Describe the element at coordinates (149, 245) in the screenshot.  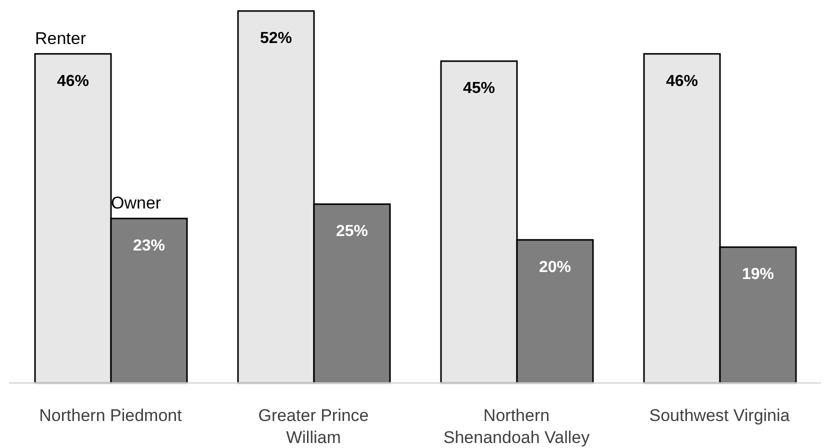
I see `data-label: 23%` at that location.